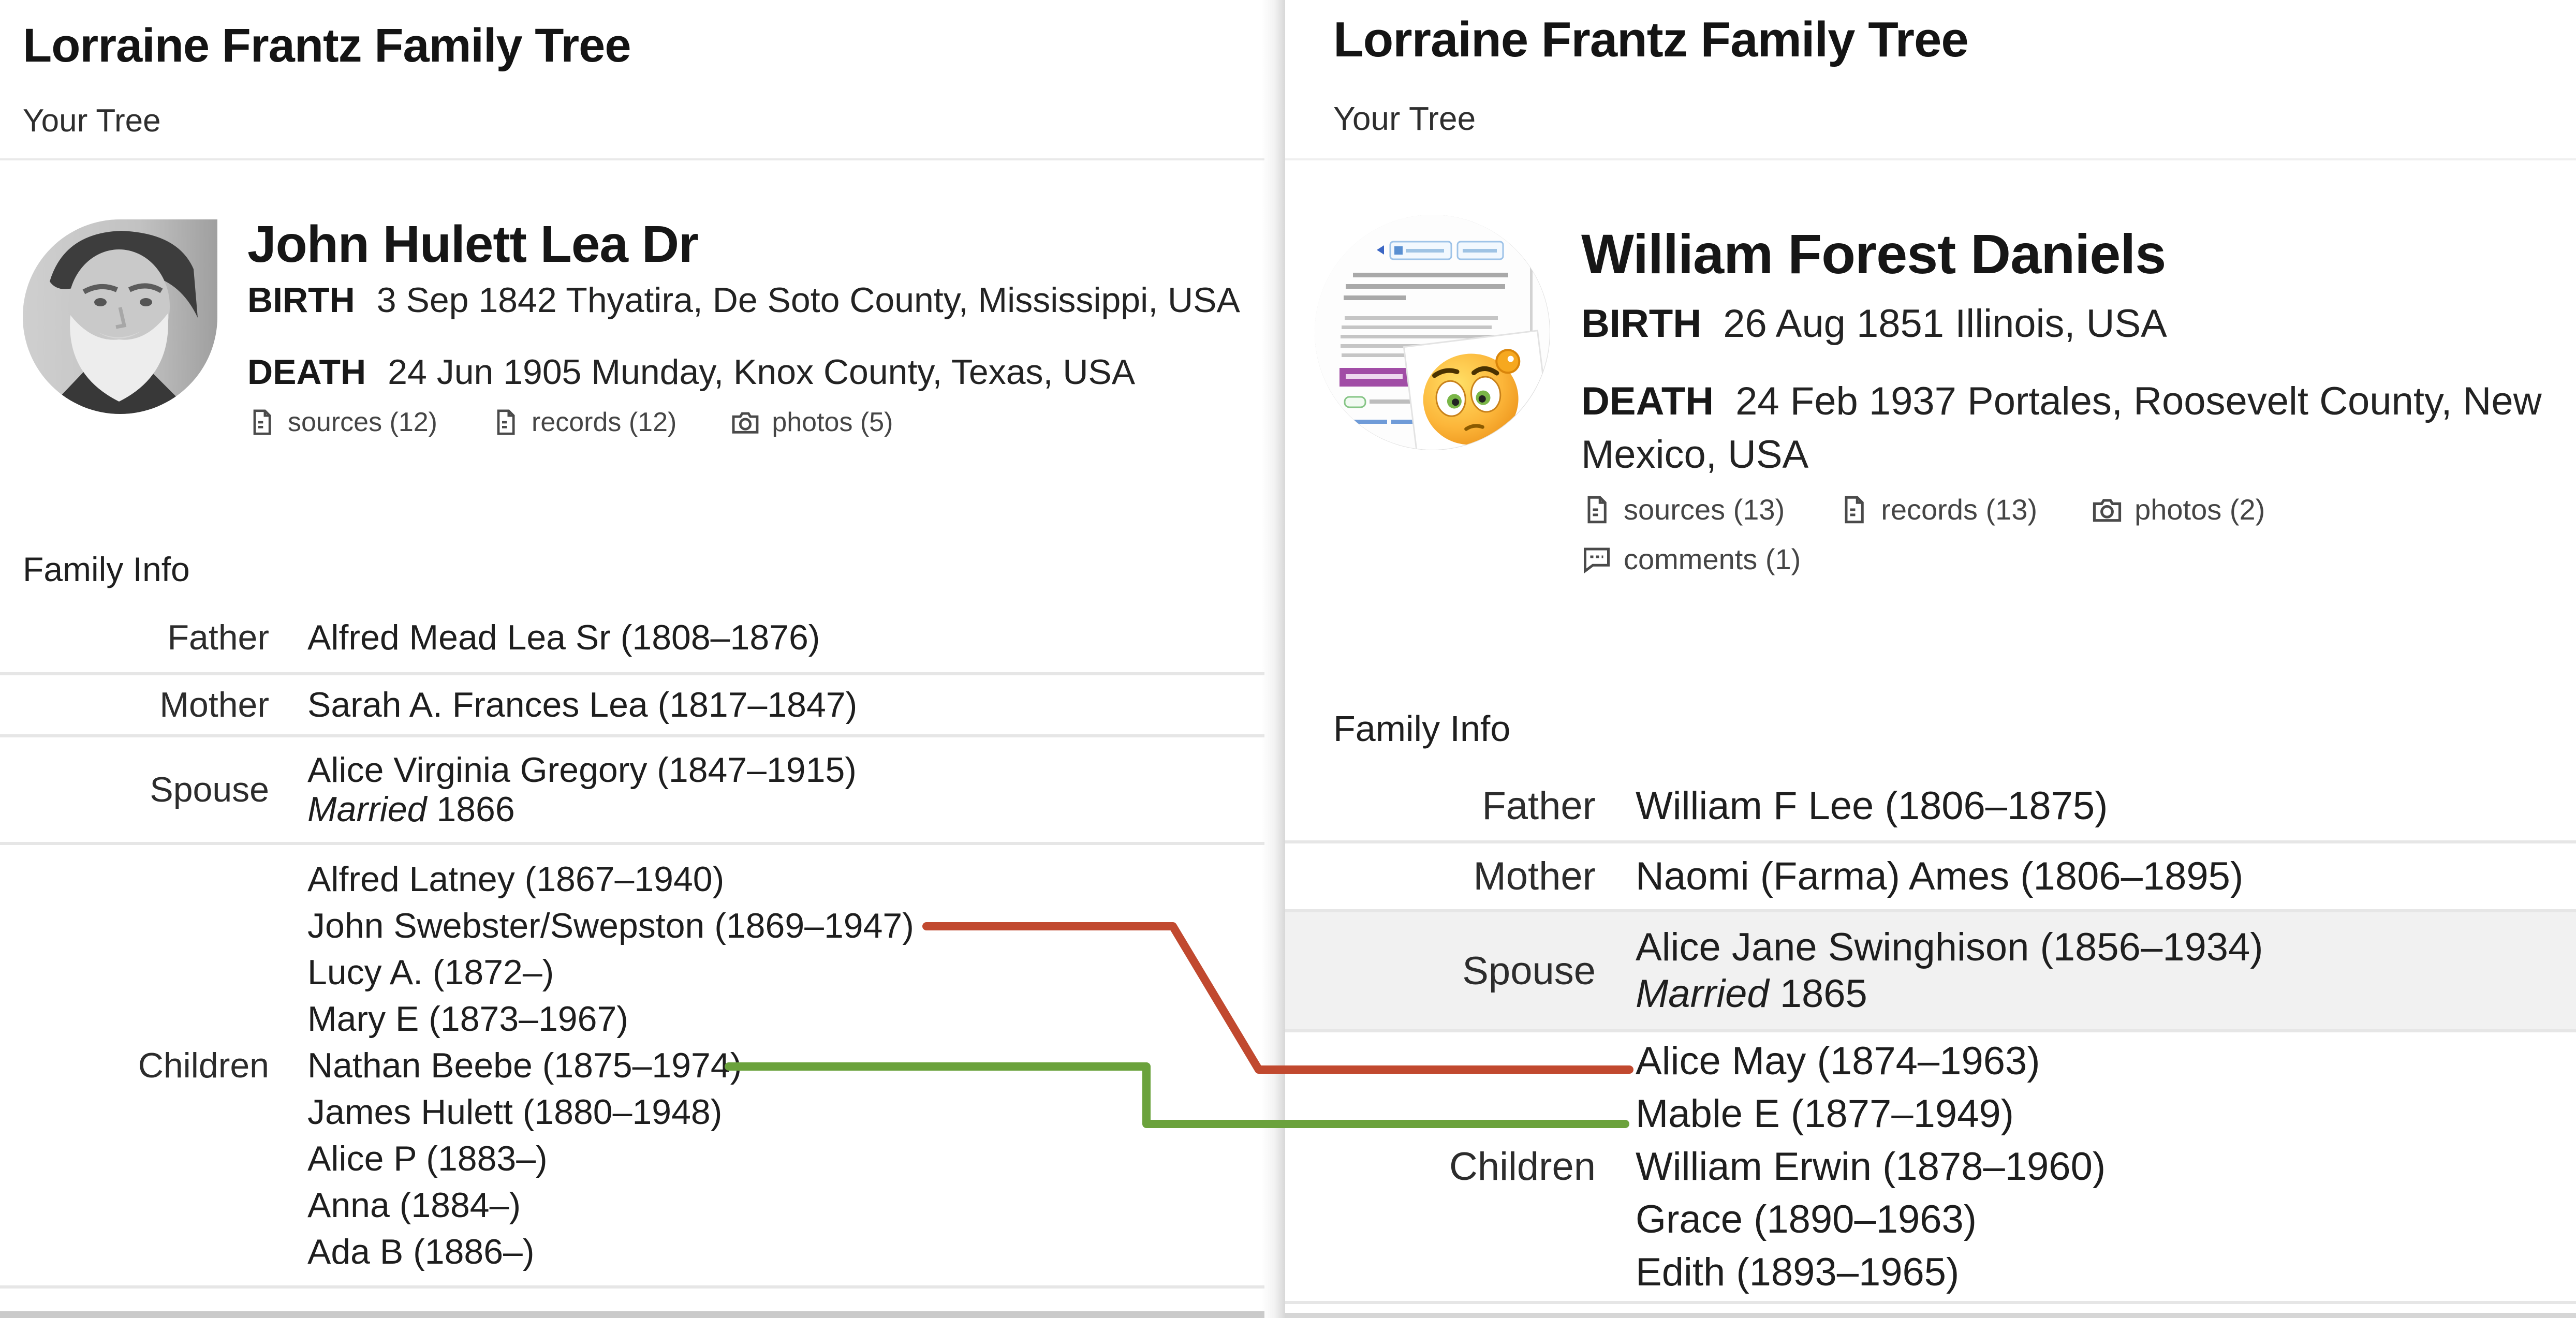  Describe the element at coordinates (473, 244) in the screenshot. I see `person-name: John Hulett Lea Dr` at that location.